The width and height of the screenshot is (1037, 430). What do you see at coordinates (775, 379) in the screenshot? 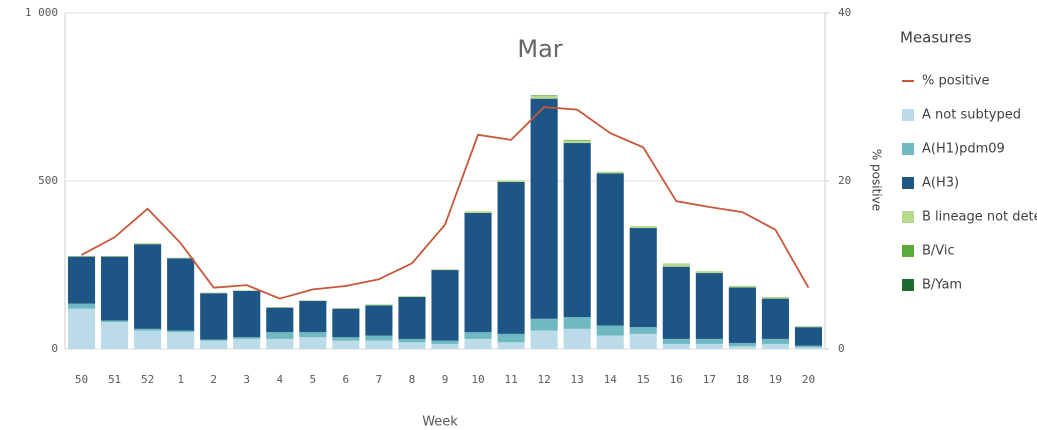
I see `x-tick-label: 19` at bounding box center [775, 379].